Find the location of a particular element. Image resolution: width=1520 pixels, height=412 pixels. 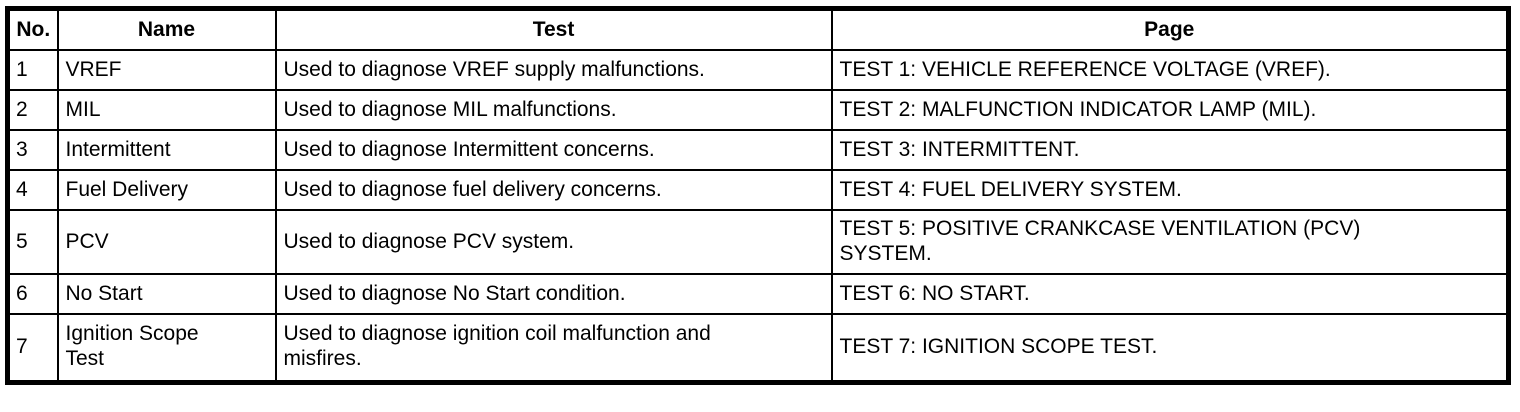

cell-no: 7 is located at coordinates (32, 348).